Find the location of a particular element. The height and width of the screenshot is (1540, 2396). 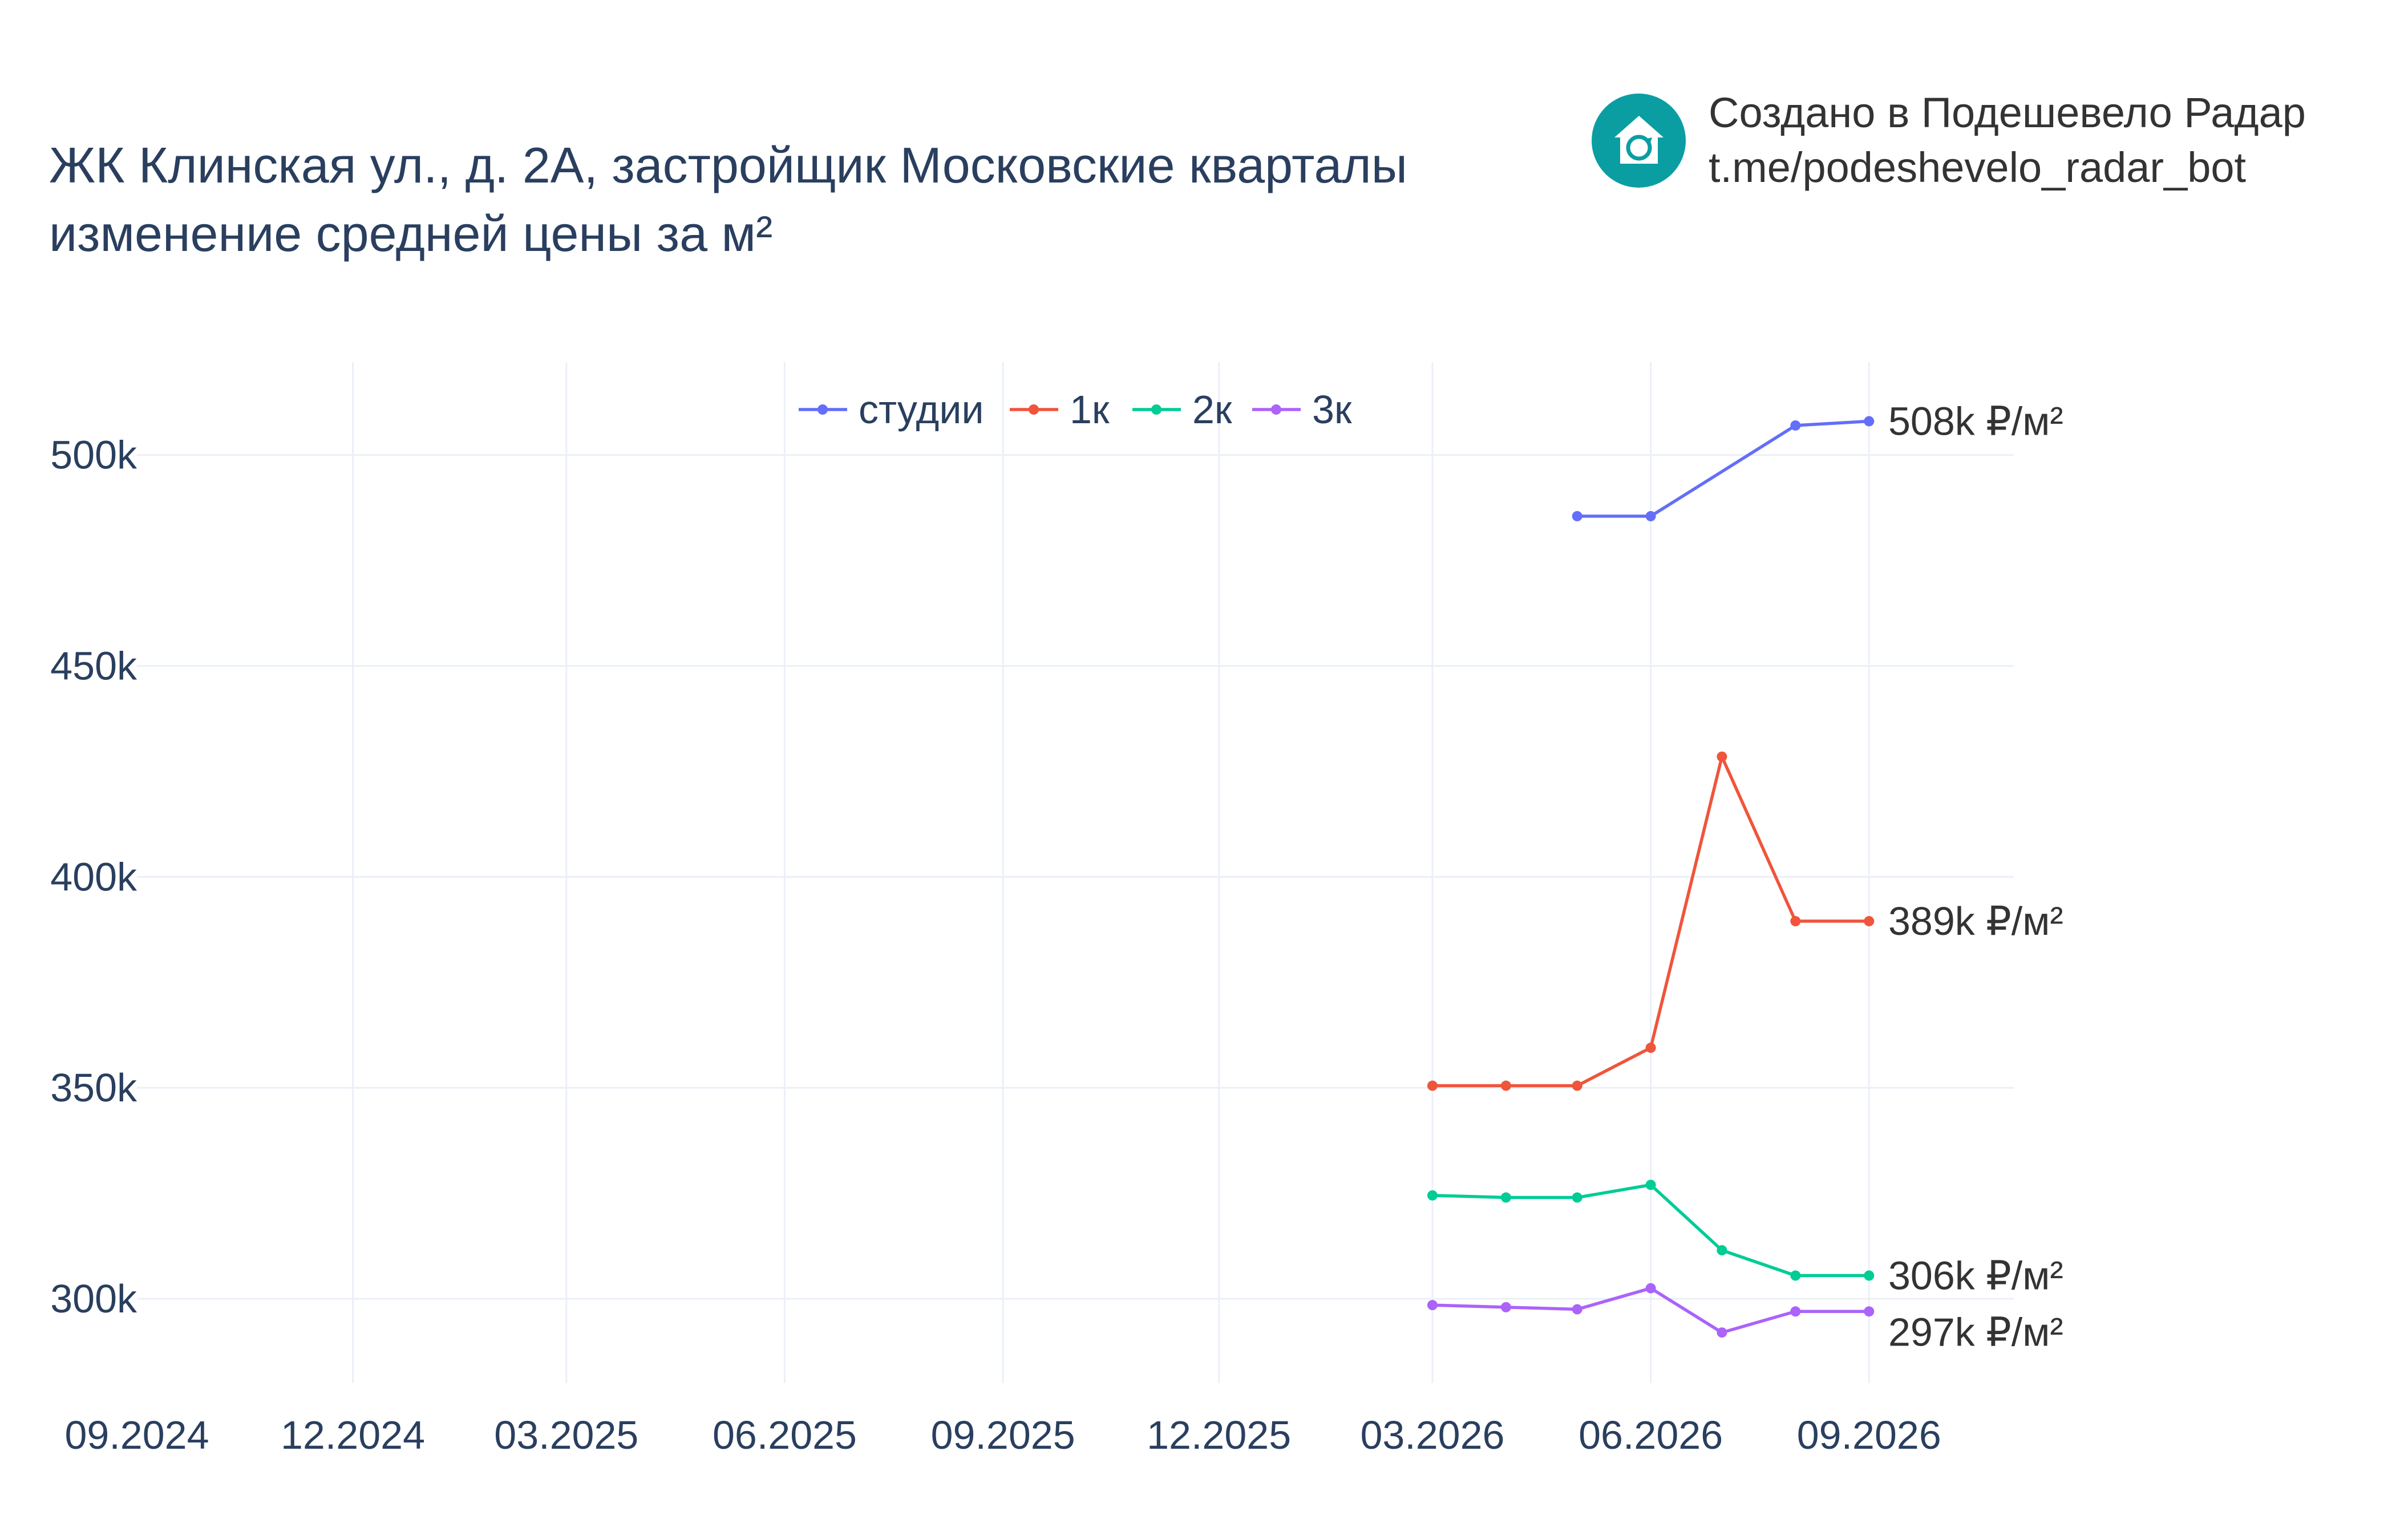

y-tick-label: 300k is located at coordinates (93, 1298).